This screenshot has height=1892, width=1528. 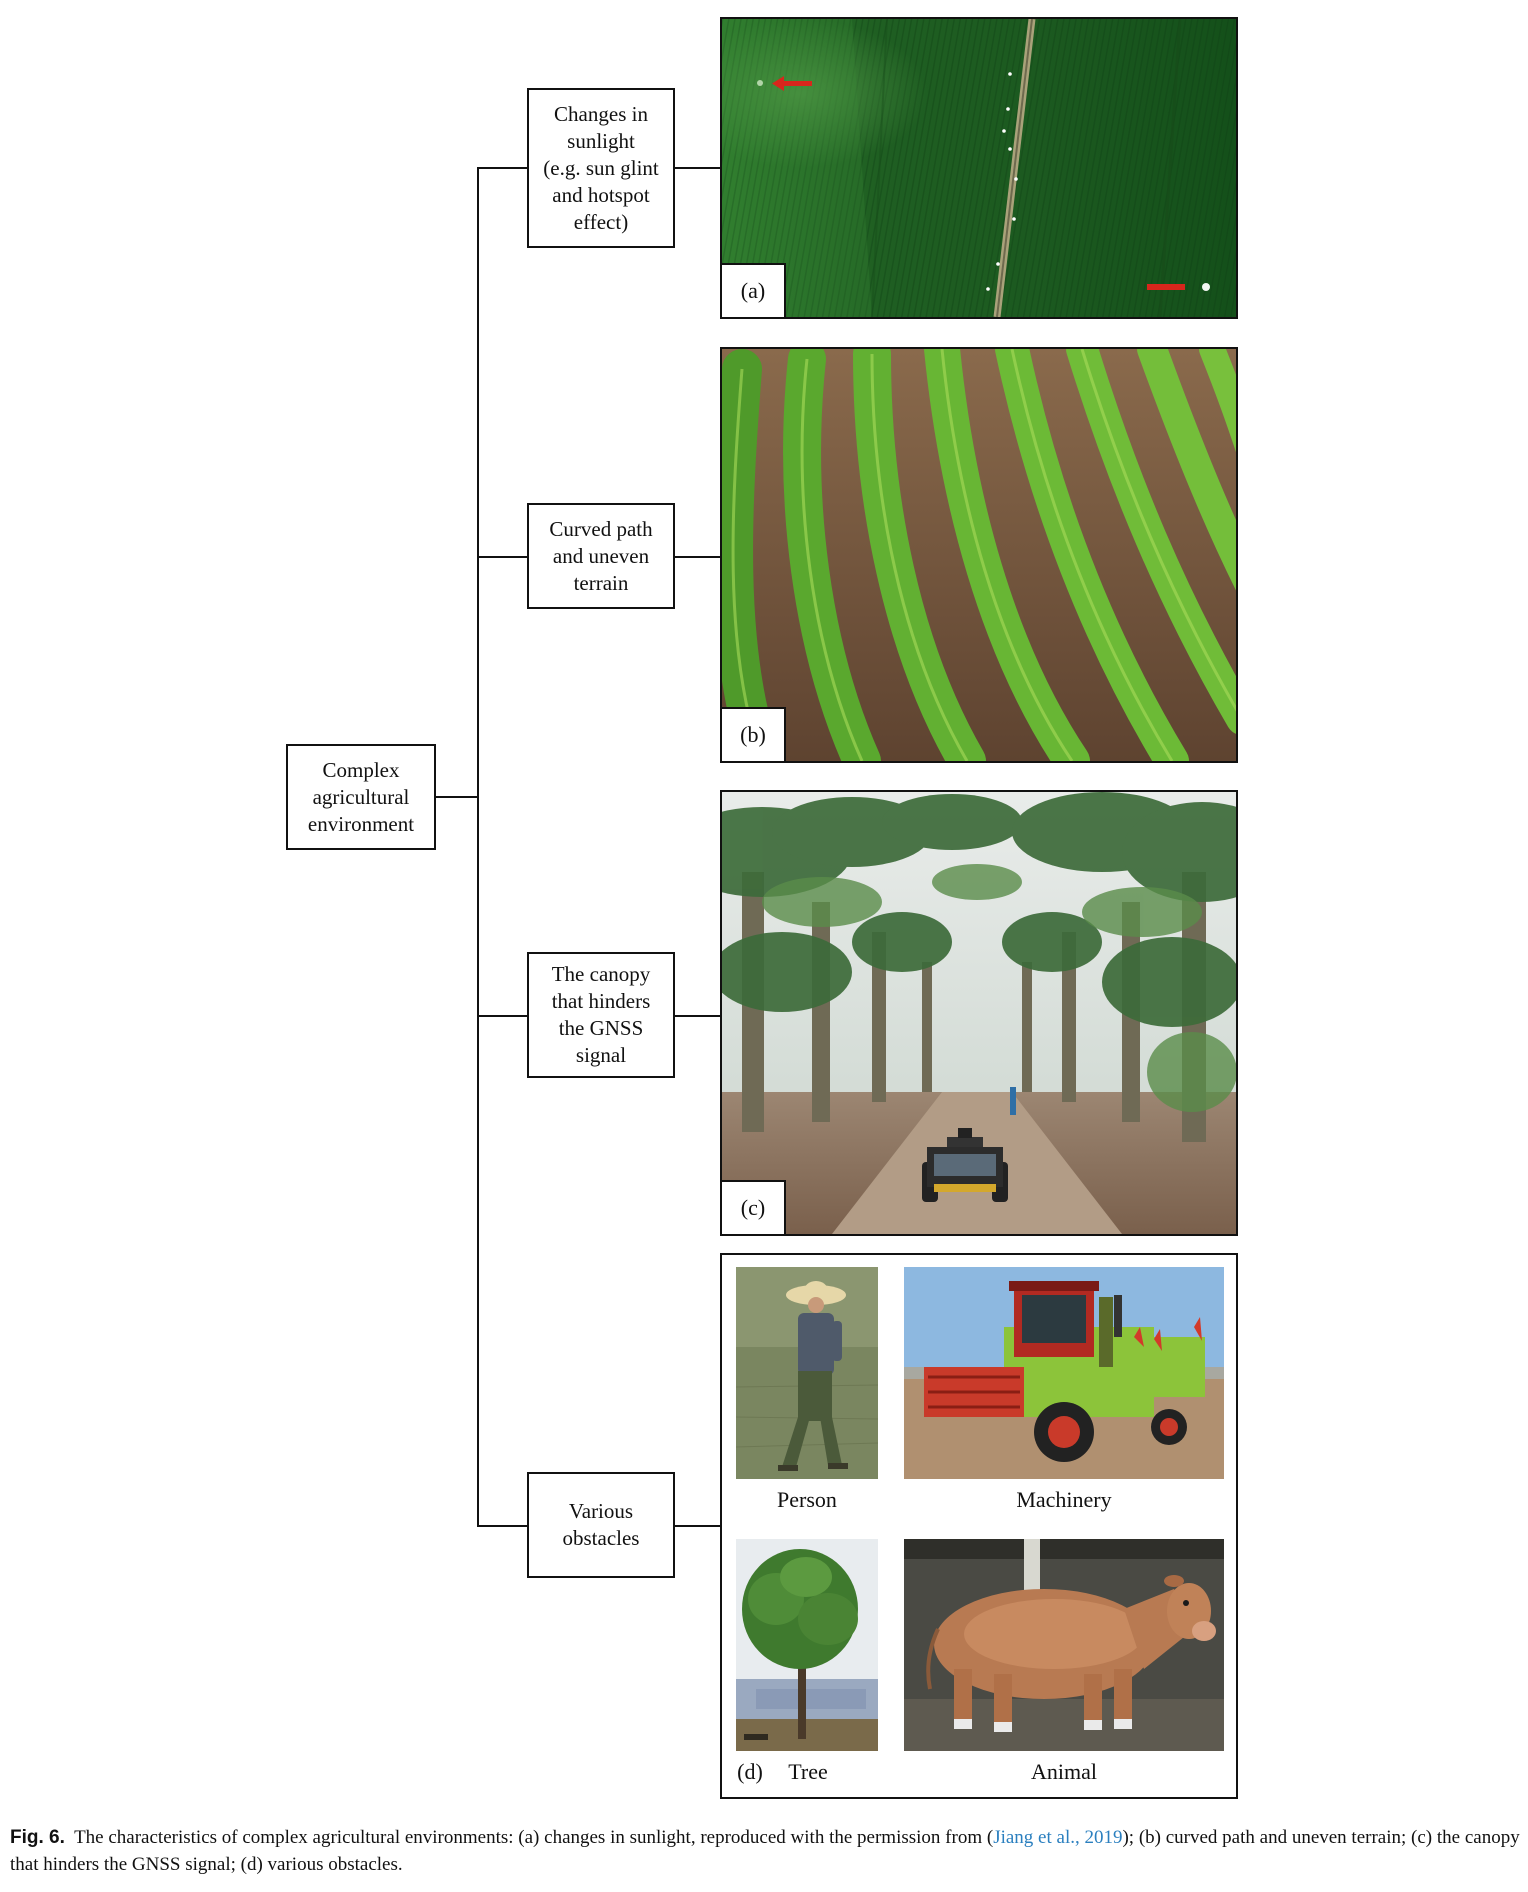 I want to click on panel-d-obstacles: Person, so click(x=979, y=1526).